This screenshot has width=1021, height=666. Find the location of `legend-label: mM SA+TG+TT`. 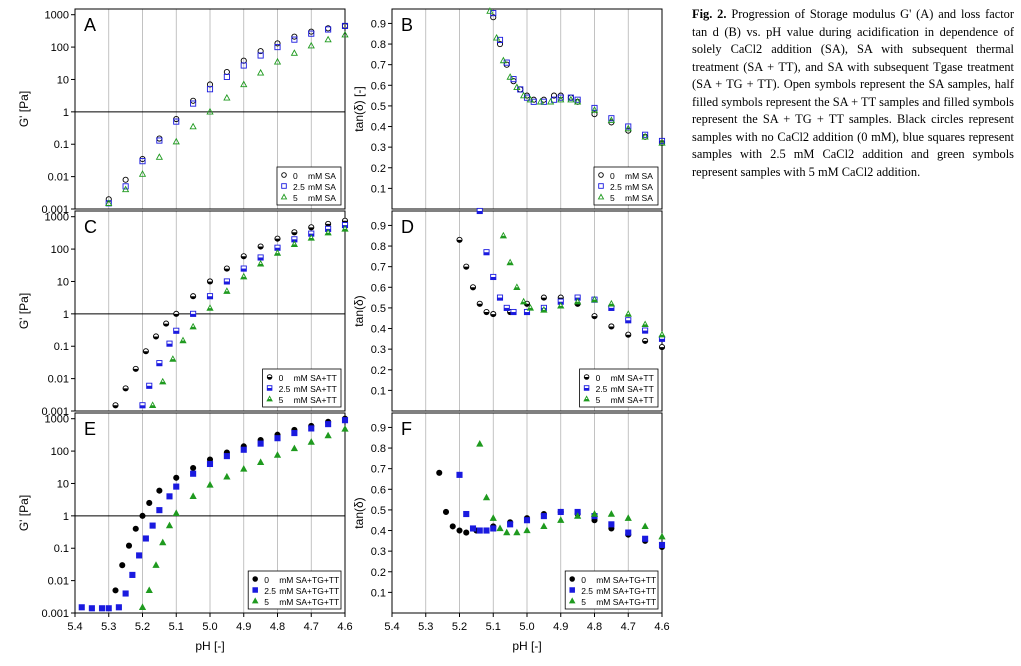

legend-label: mM SA+TG+TT is located at coordinates (309, 591).